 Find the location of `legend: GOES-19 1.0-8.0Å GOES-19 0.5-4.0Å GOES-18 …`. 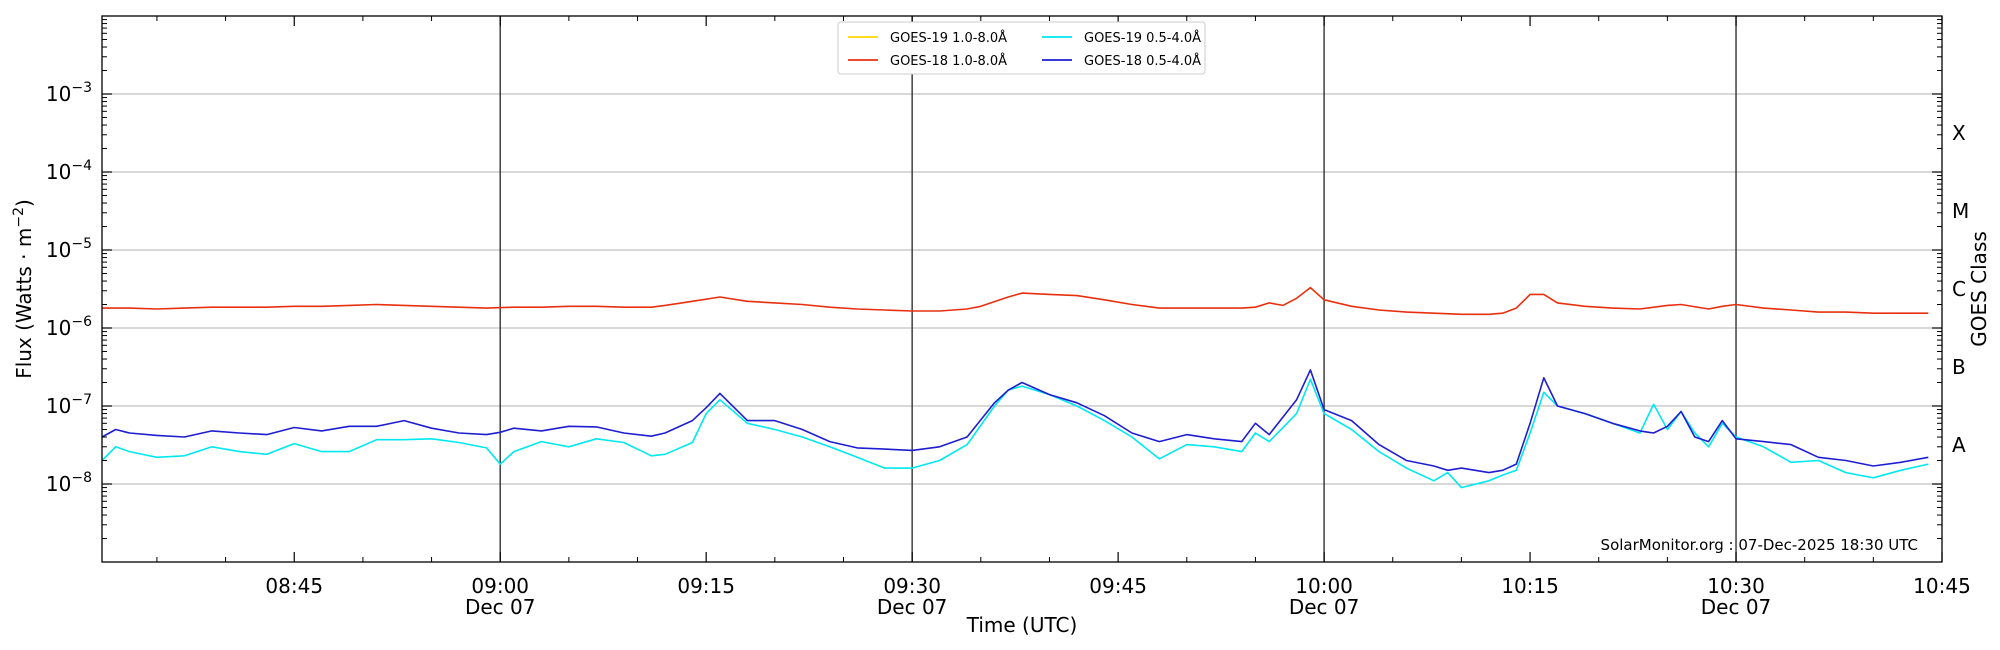

legend: GOES-19 1.0-8.0Å GOES-19 0.5-4.0Å GOES-18 … is located at coordinates (1021, 48).